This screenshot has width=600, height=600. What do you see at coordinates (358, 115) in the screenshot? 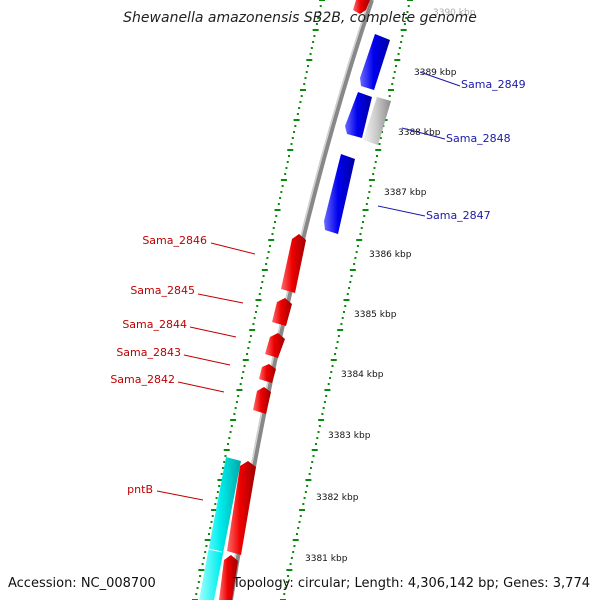
I see `gene-sama-2848-left` at bounding box center [358, 115].